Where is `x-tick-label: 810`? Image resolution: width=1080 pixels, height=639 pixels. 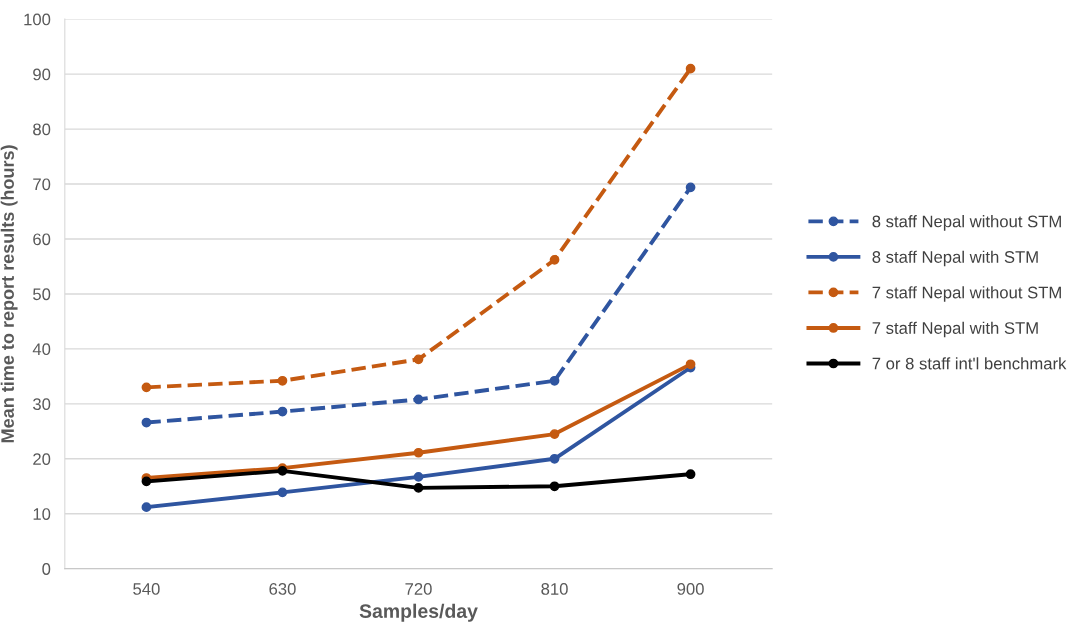
x-tick-label: 810 is located at coordinates (554, 589).